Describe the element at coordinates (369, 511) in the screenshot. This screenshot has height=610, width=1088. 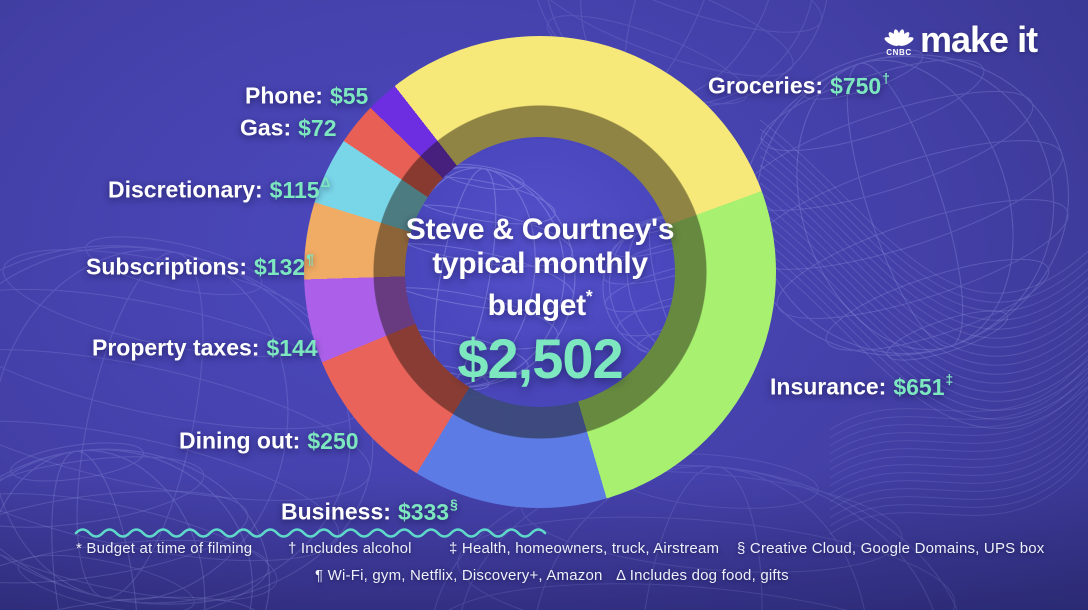
I see `label-business: Business: $333§` at that location.